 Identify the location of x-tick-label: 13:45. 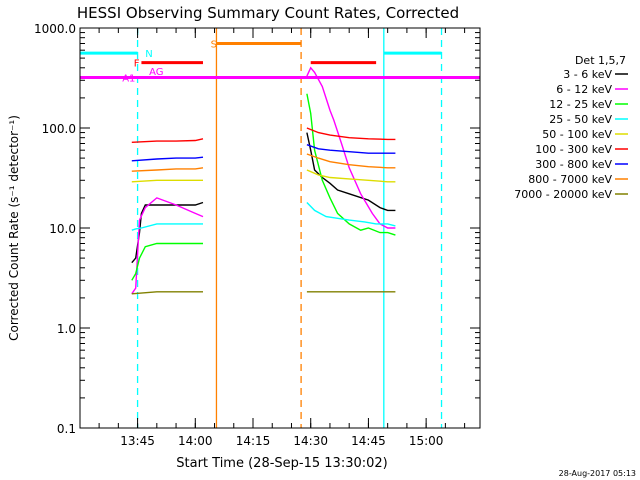
(137, 441).